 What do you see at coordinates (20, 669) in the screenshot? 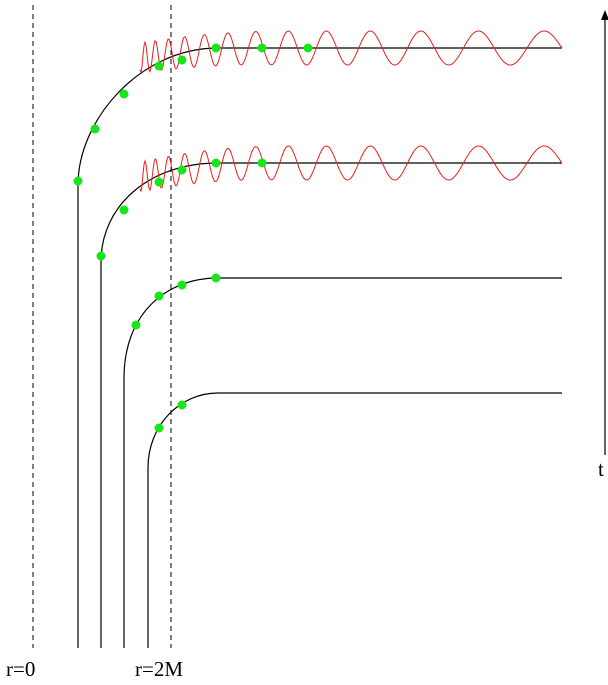
I see `r0-label: r=0` at bounding box center [20, 669].